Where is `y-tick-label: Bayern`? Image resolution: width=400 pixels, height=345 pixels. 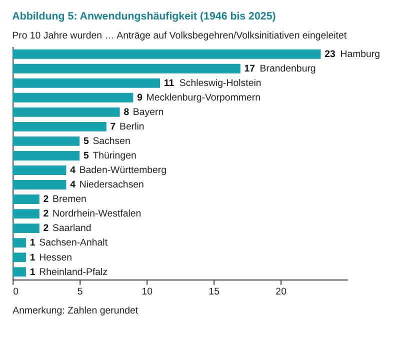
y-tick-label: Bayern is located at coordinates (148, 112).